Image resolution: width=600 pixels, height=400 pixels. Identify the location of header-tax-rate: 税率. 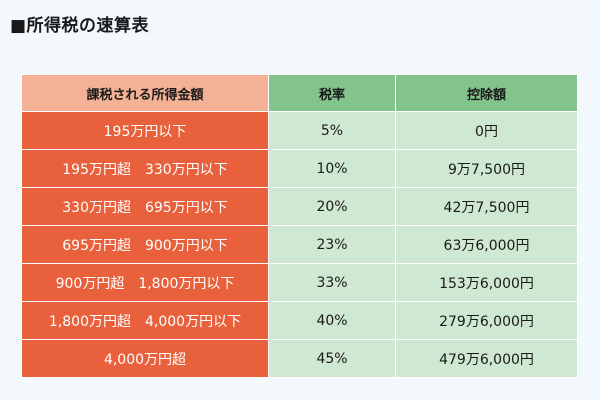
(332, 93).